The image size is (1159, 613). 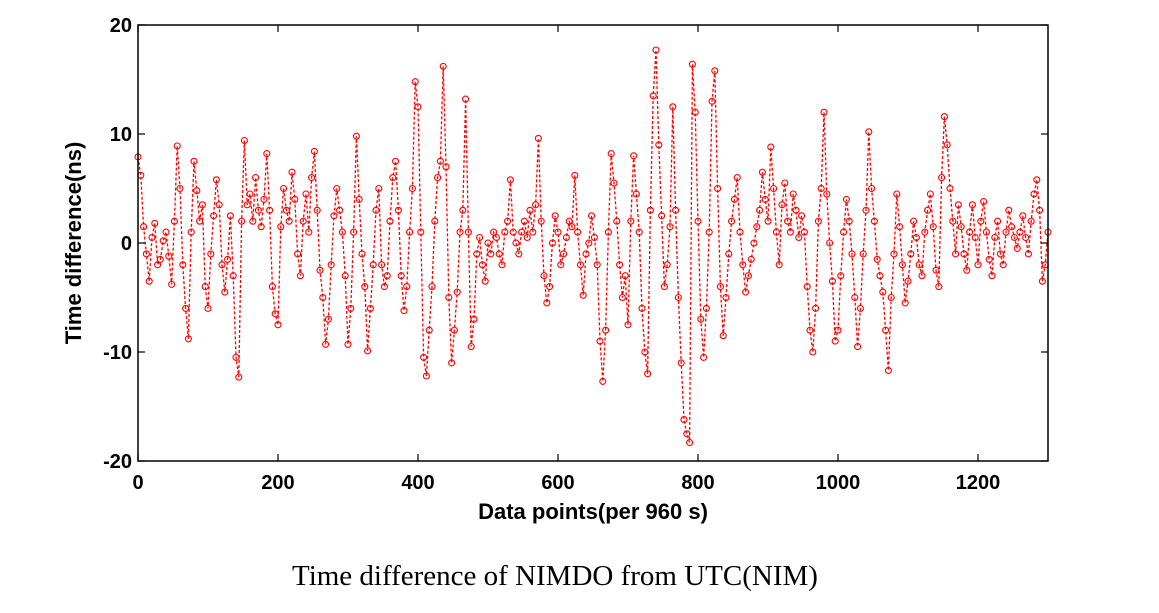 I want to click on figure-caption: Time difference of NIMDO from UTC(NIM), so click(x=555, y=576).